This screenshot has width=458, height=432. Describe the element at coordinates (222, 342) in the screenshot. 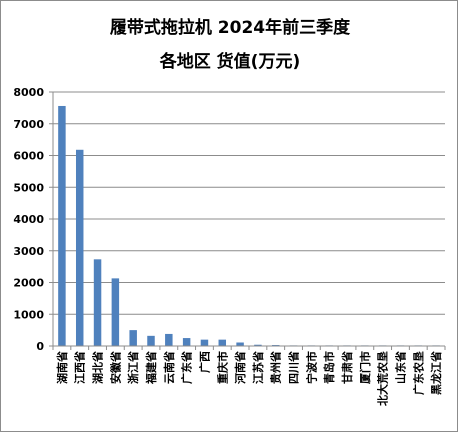

I see `bar-重庆市` at that location.